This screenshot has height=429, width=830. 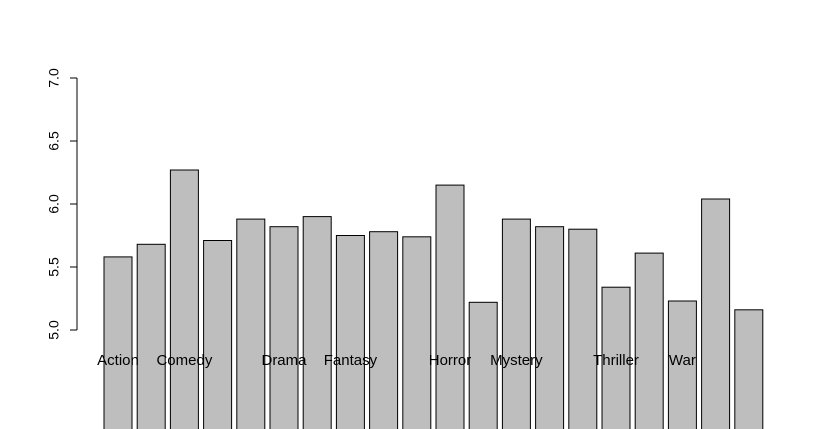 I want to click on category-label: Drama, so click(x=284, y=360).